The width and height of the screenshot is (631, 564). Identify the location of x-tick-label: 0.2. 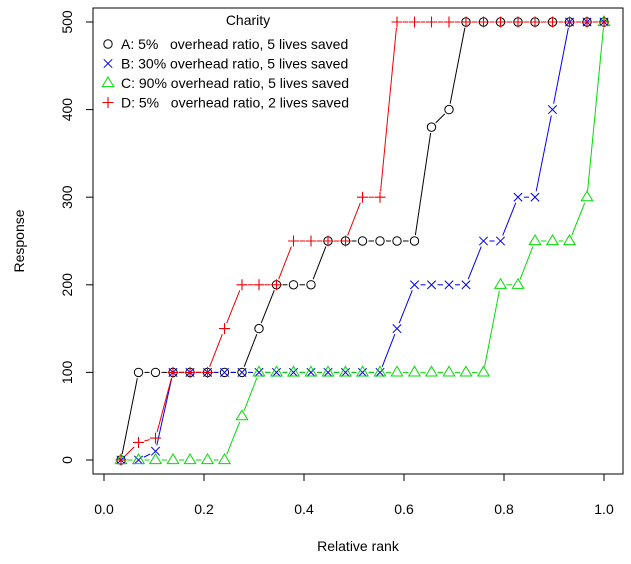
(204, 509).